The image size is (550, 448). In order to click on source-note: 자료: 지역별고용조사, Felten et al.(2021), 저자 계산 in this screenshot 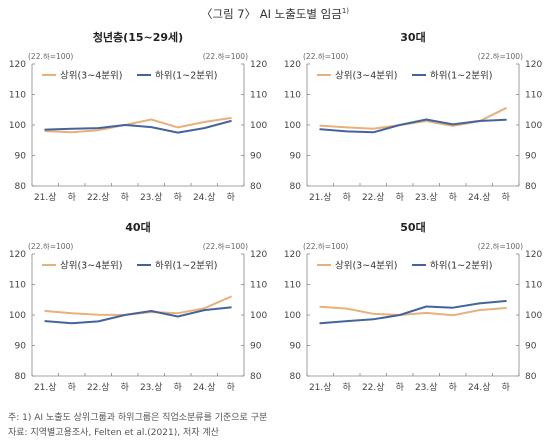, I will do `click(113, 433)`.